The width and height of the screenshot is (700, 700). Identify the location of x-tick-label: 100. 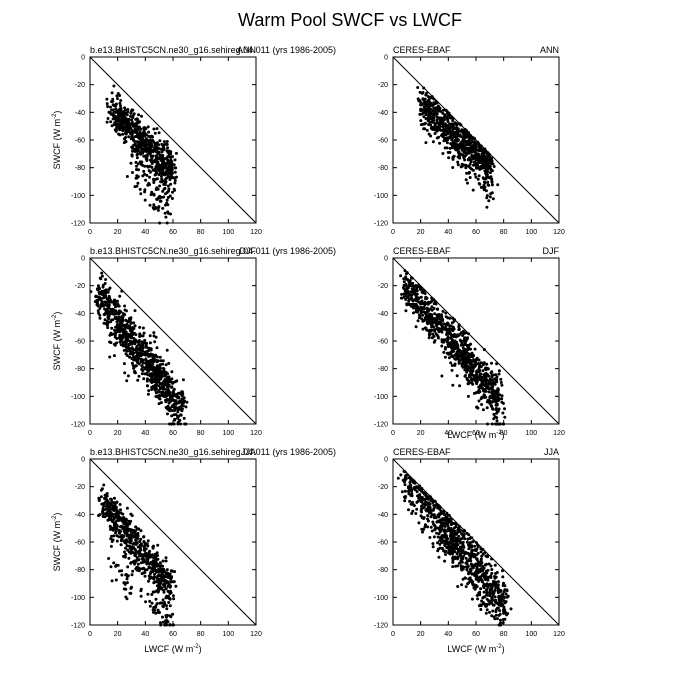
(531, 232).